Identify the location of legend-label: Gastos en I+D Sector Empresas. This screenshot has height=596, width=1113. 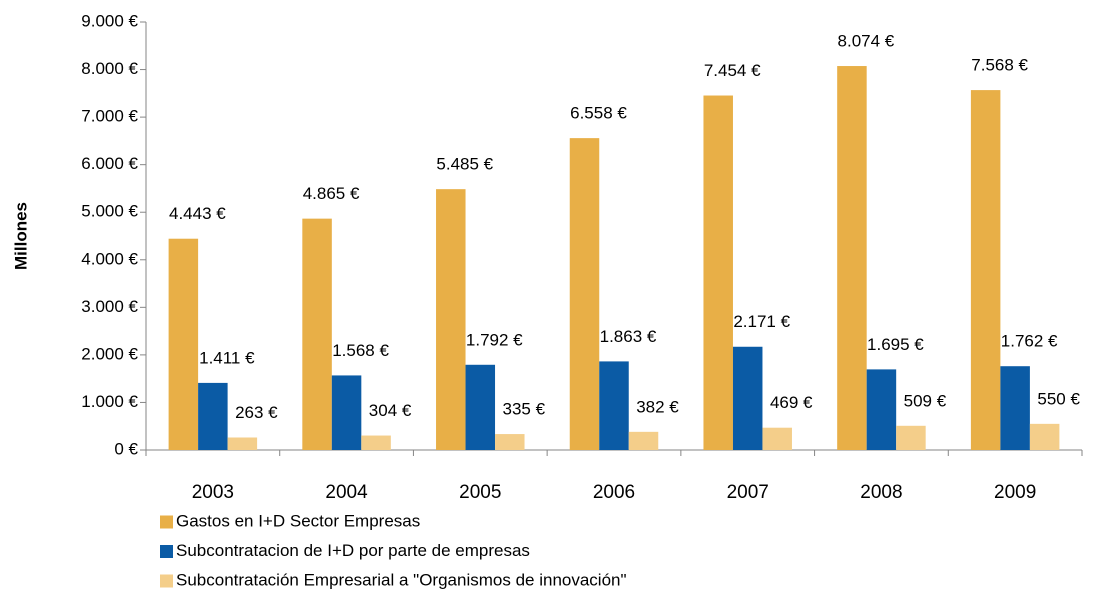
(298, 520).